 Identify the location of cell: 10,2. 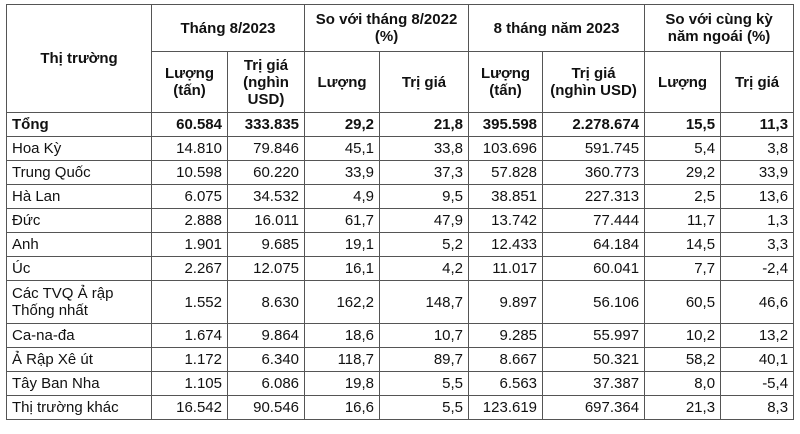
(683, 335).